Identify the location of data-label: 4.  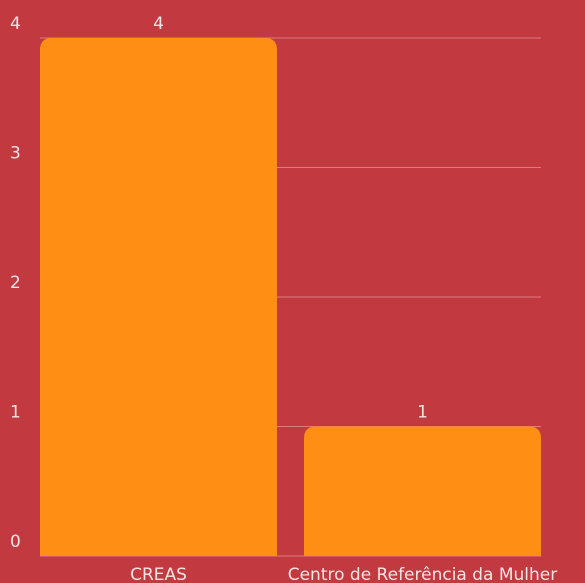
(158, 24).